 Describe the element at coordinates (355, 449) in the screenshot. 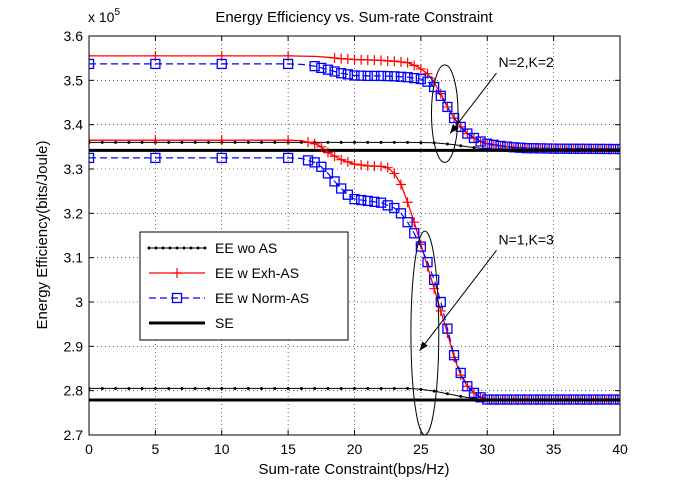

I see `x-tick-label: 20` at that location.